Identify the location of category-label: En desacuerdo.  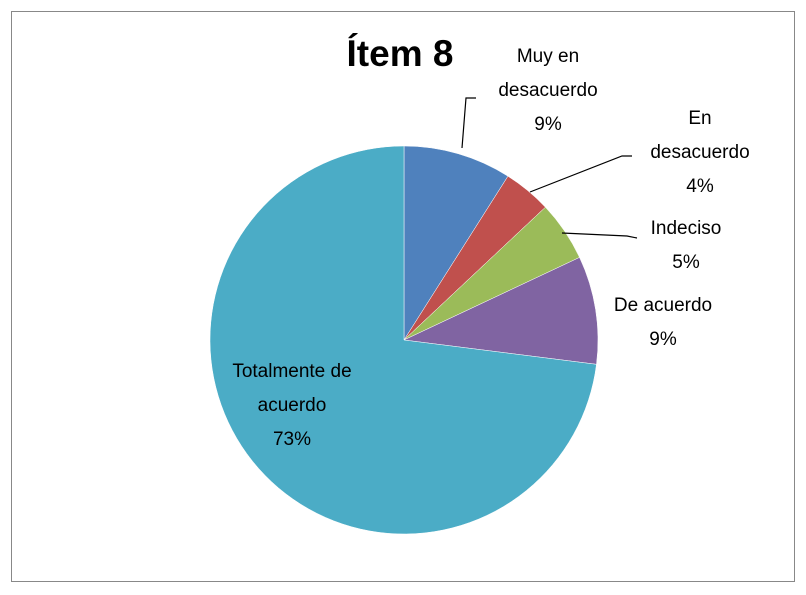
(700, 135).